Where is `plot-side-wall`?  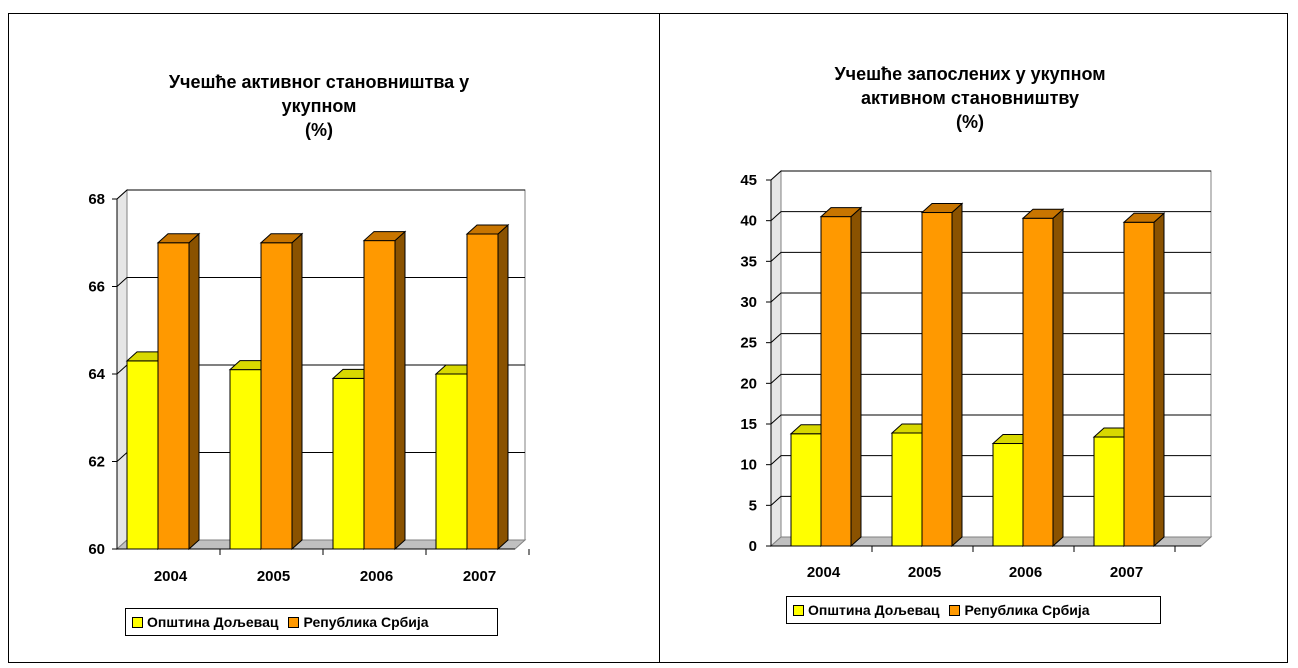 plot-side-wall is located at coordinates (776, 358).